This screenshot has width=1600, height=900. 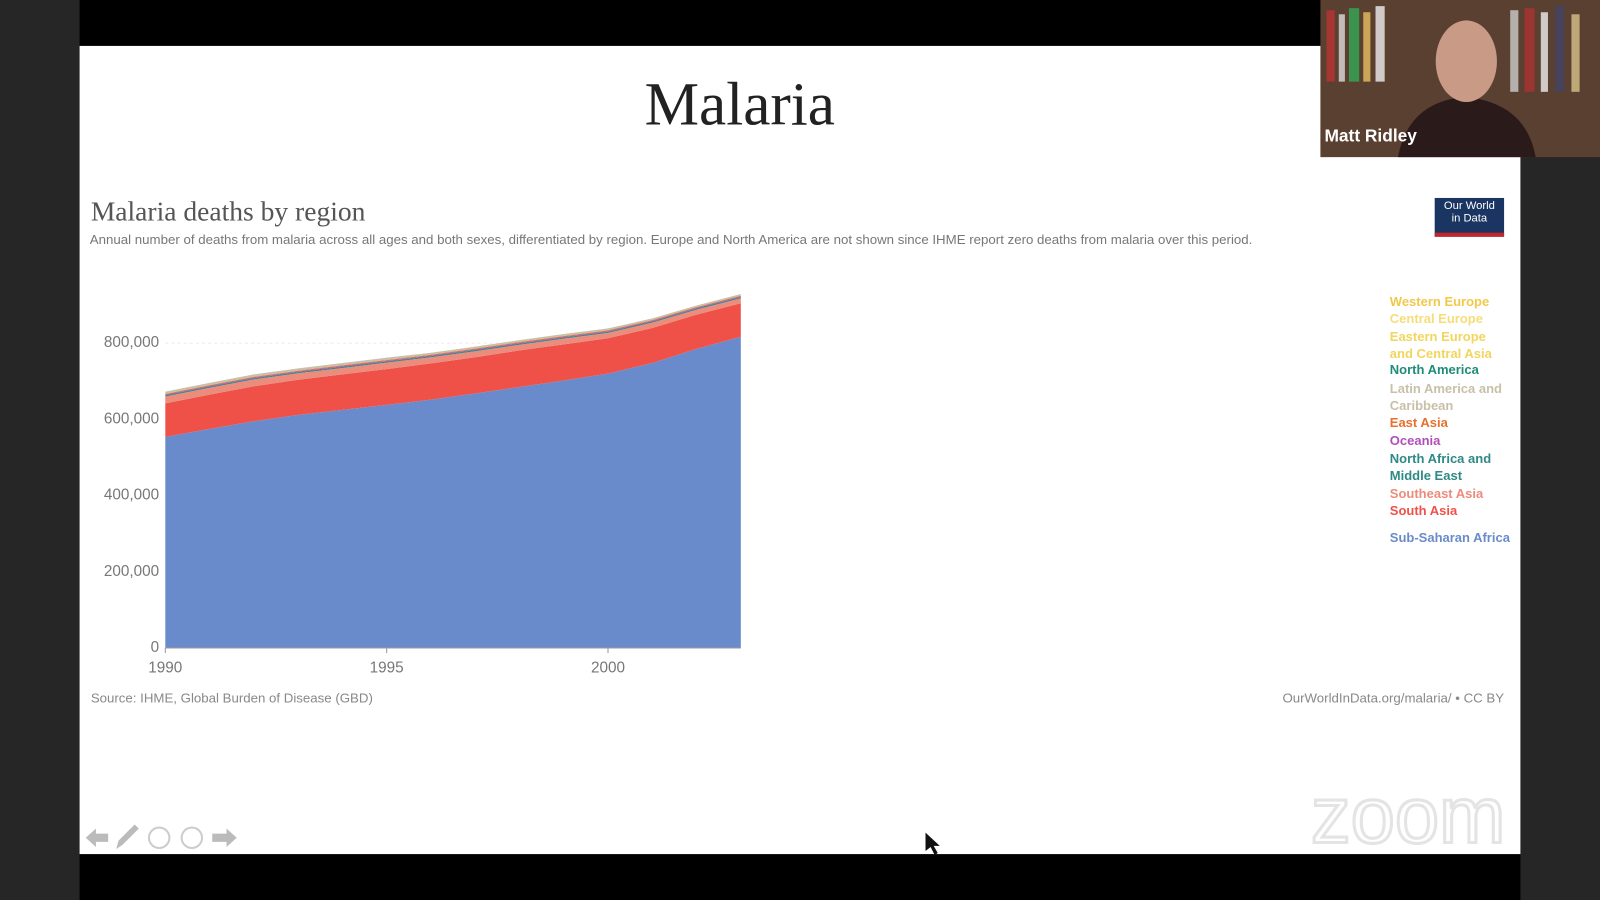 What do you see at coordinates (165, 667) in the screenshot?
I see `x-tick-label: 1990` at bounding box center [165, 667].